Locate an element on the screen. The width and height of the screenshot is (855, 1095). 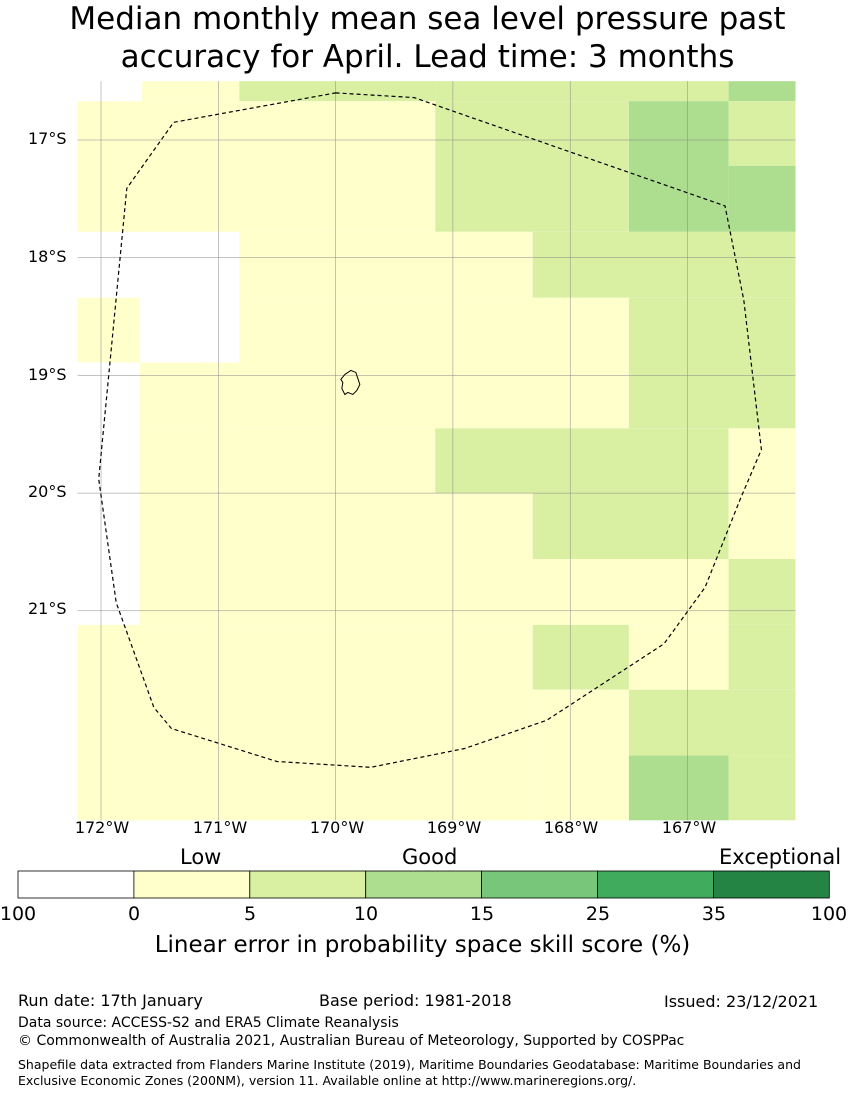
title-line-2: accuracy for April. Lead time: 3 months is located at coordinates (427, 57).